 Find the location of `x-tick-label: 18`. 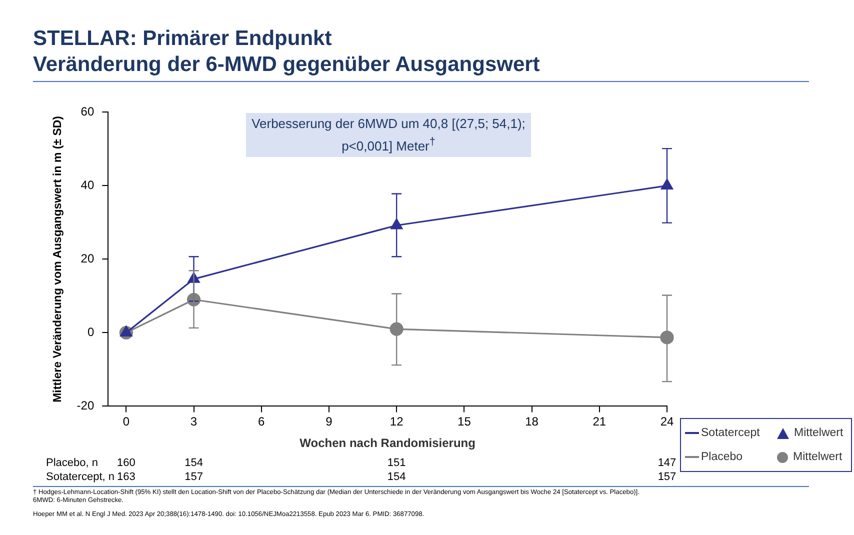

x-tick-label: 18 is located at coordinates (532, 421).